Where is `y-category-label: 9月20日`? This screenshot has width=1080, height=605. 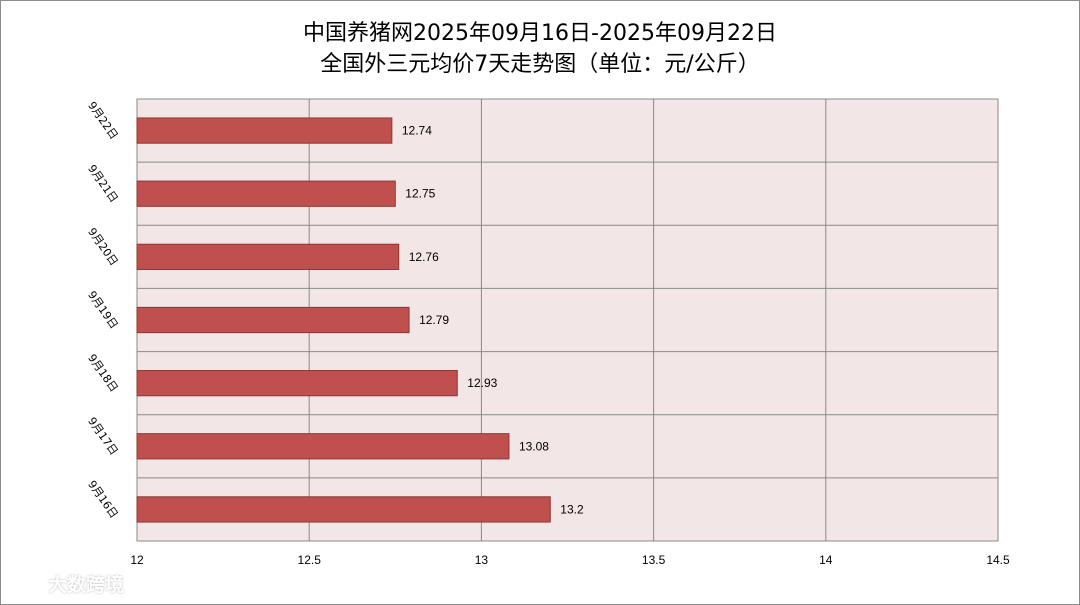
y-category-label: 9月20日 is located at coordinates (102, 247).